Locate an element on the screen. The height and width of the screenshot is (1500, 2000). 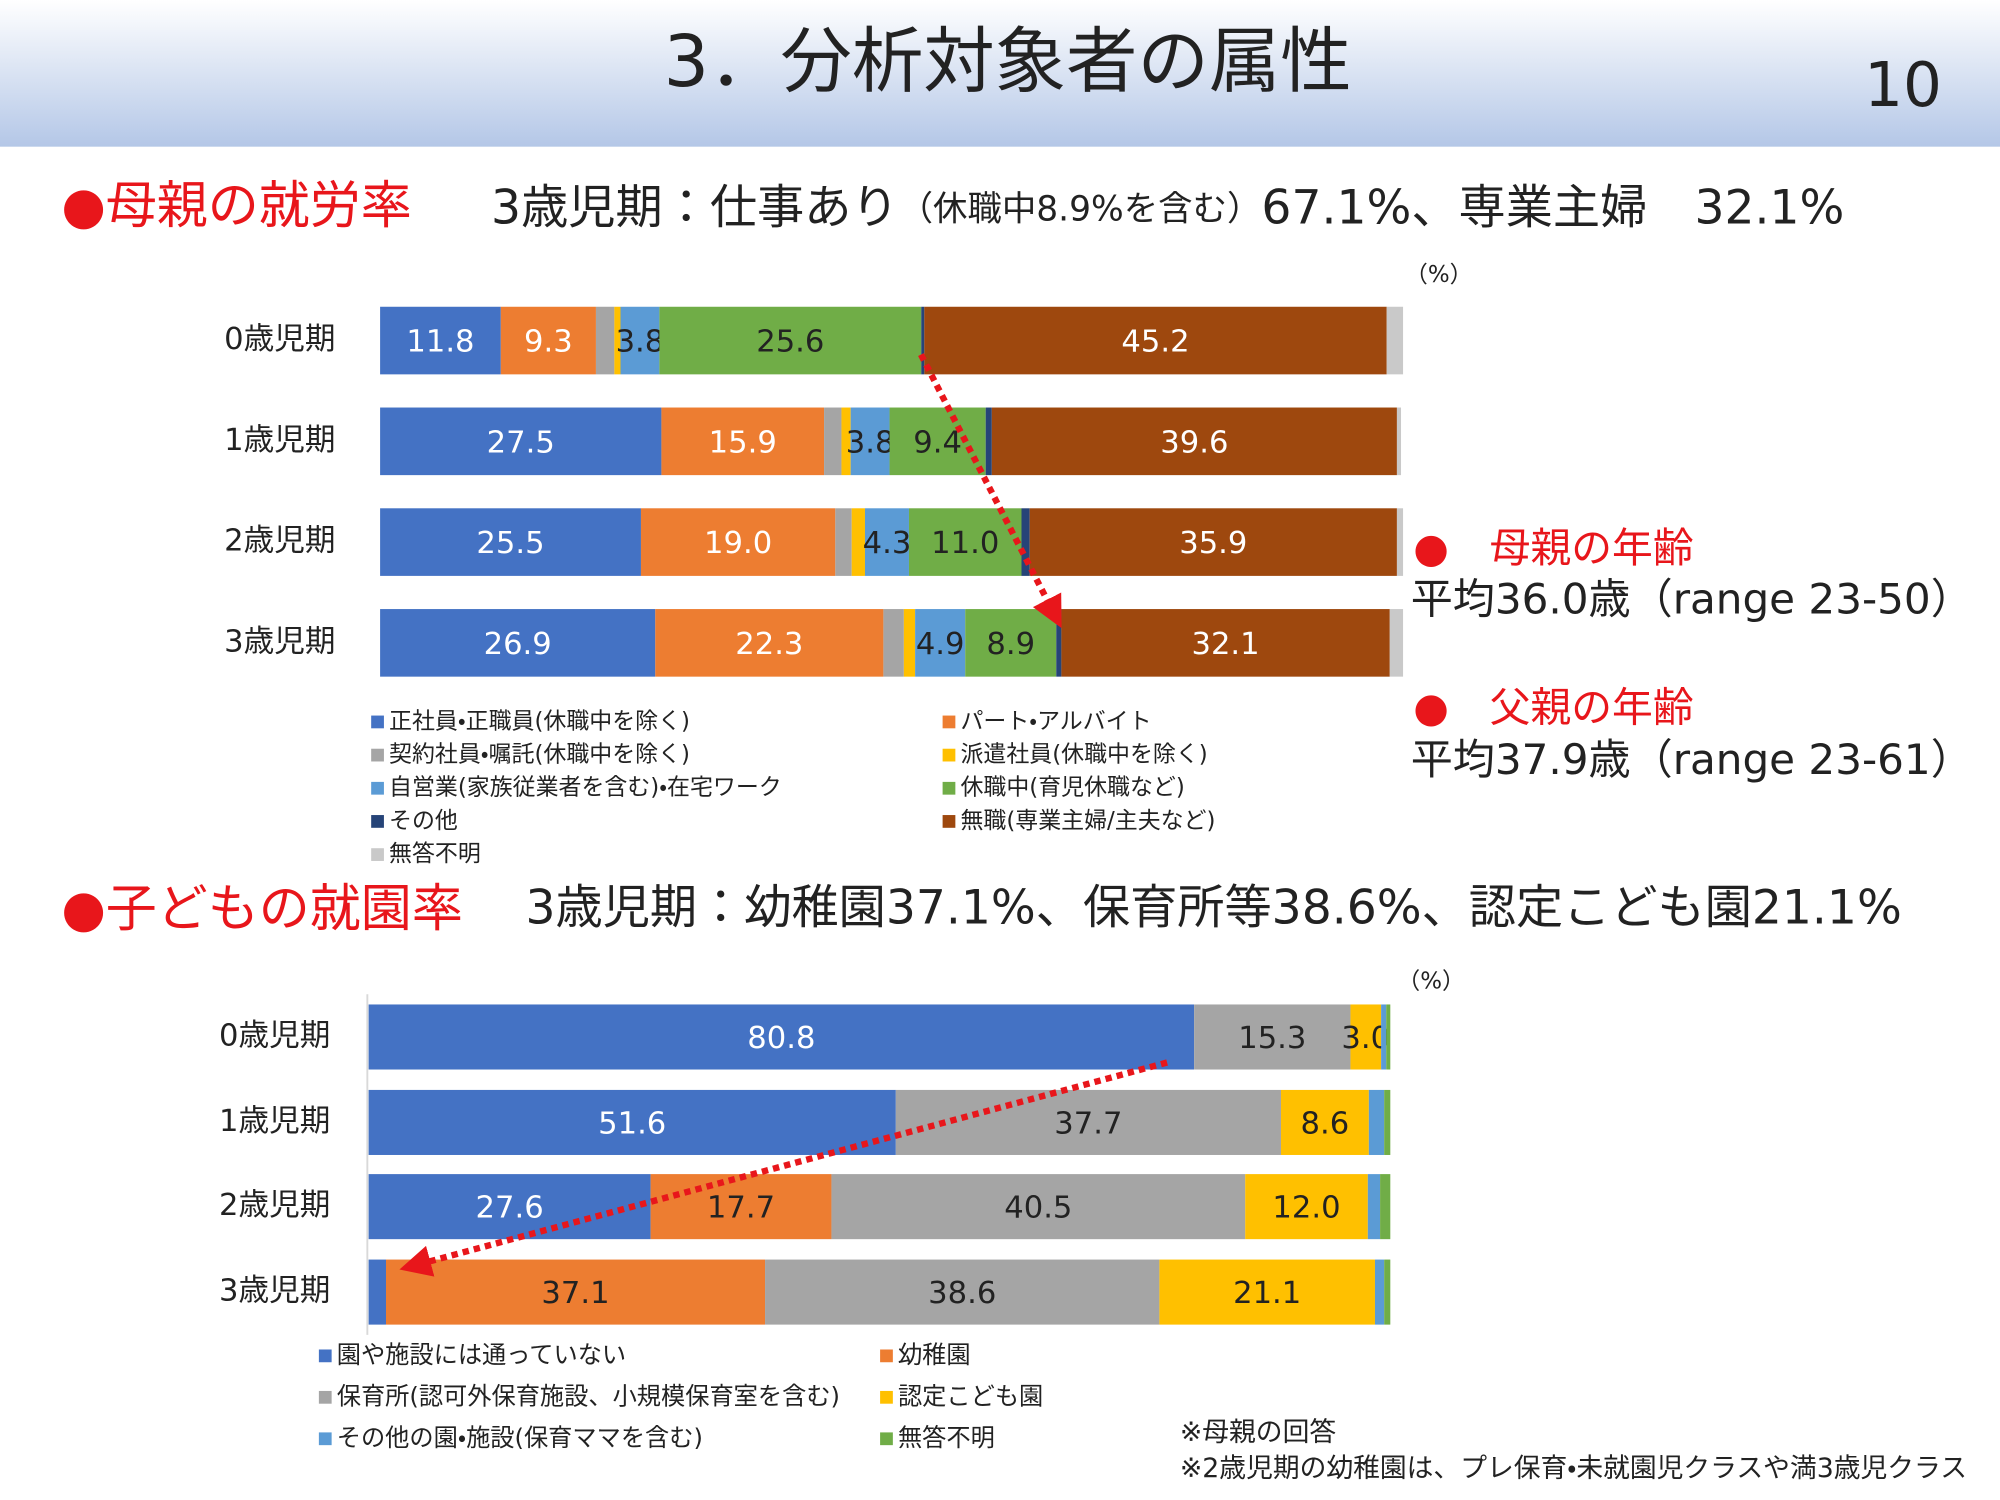
value-label: 4.9 is located at coordinates (940, 644).